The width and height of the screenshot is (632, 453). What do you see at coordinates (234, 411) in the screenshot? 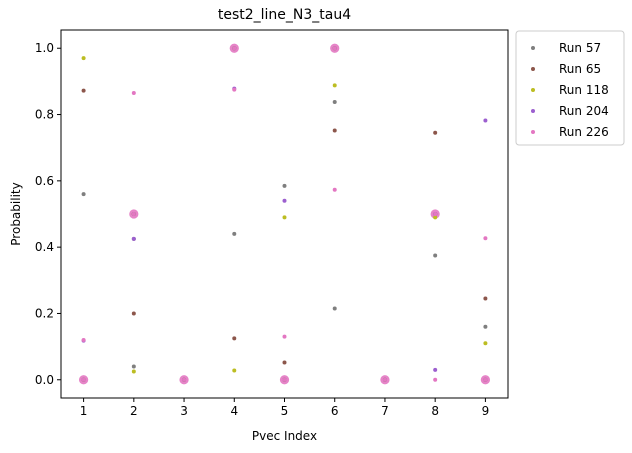
I see `x-tick-label: 4` at bounding box center [234, 411].